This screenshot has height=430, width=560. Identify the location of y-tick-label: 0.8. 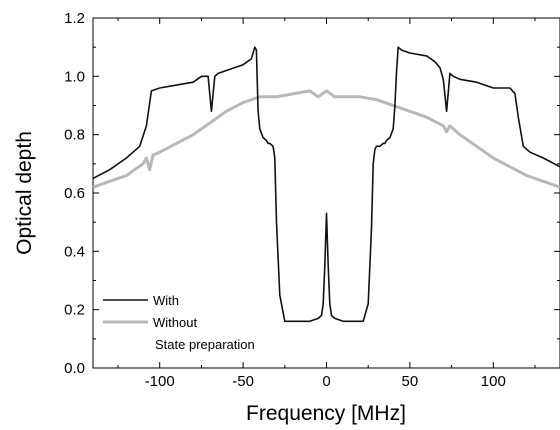
(74, 135).